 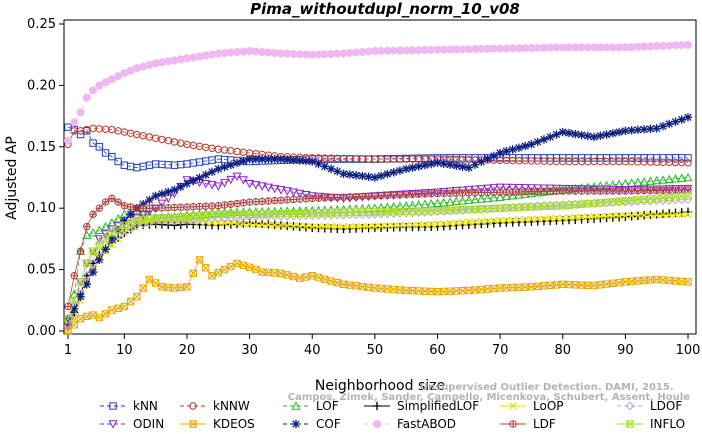 I want to click on legend-marker-odin, so click(x=113, y=424).